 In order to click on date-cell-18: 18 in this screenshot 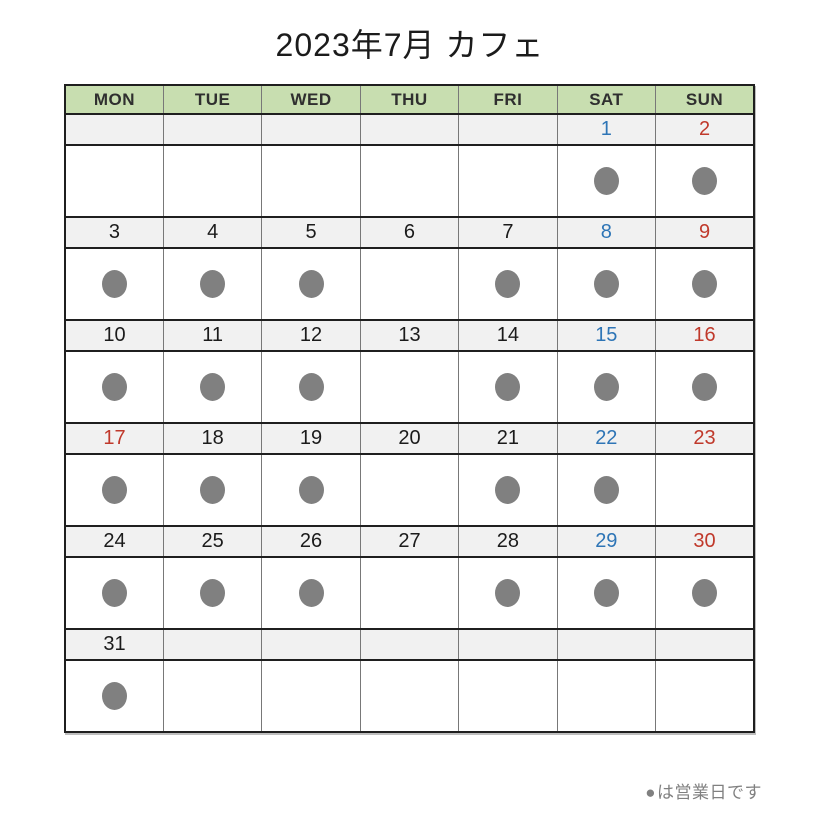, I will do `click(212, 438)`.